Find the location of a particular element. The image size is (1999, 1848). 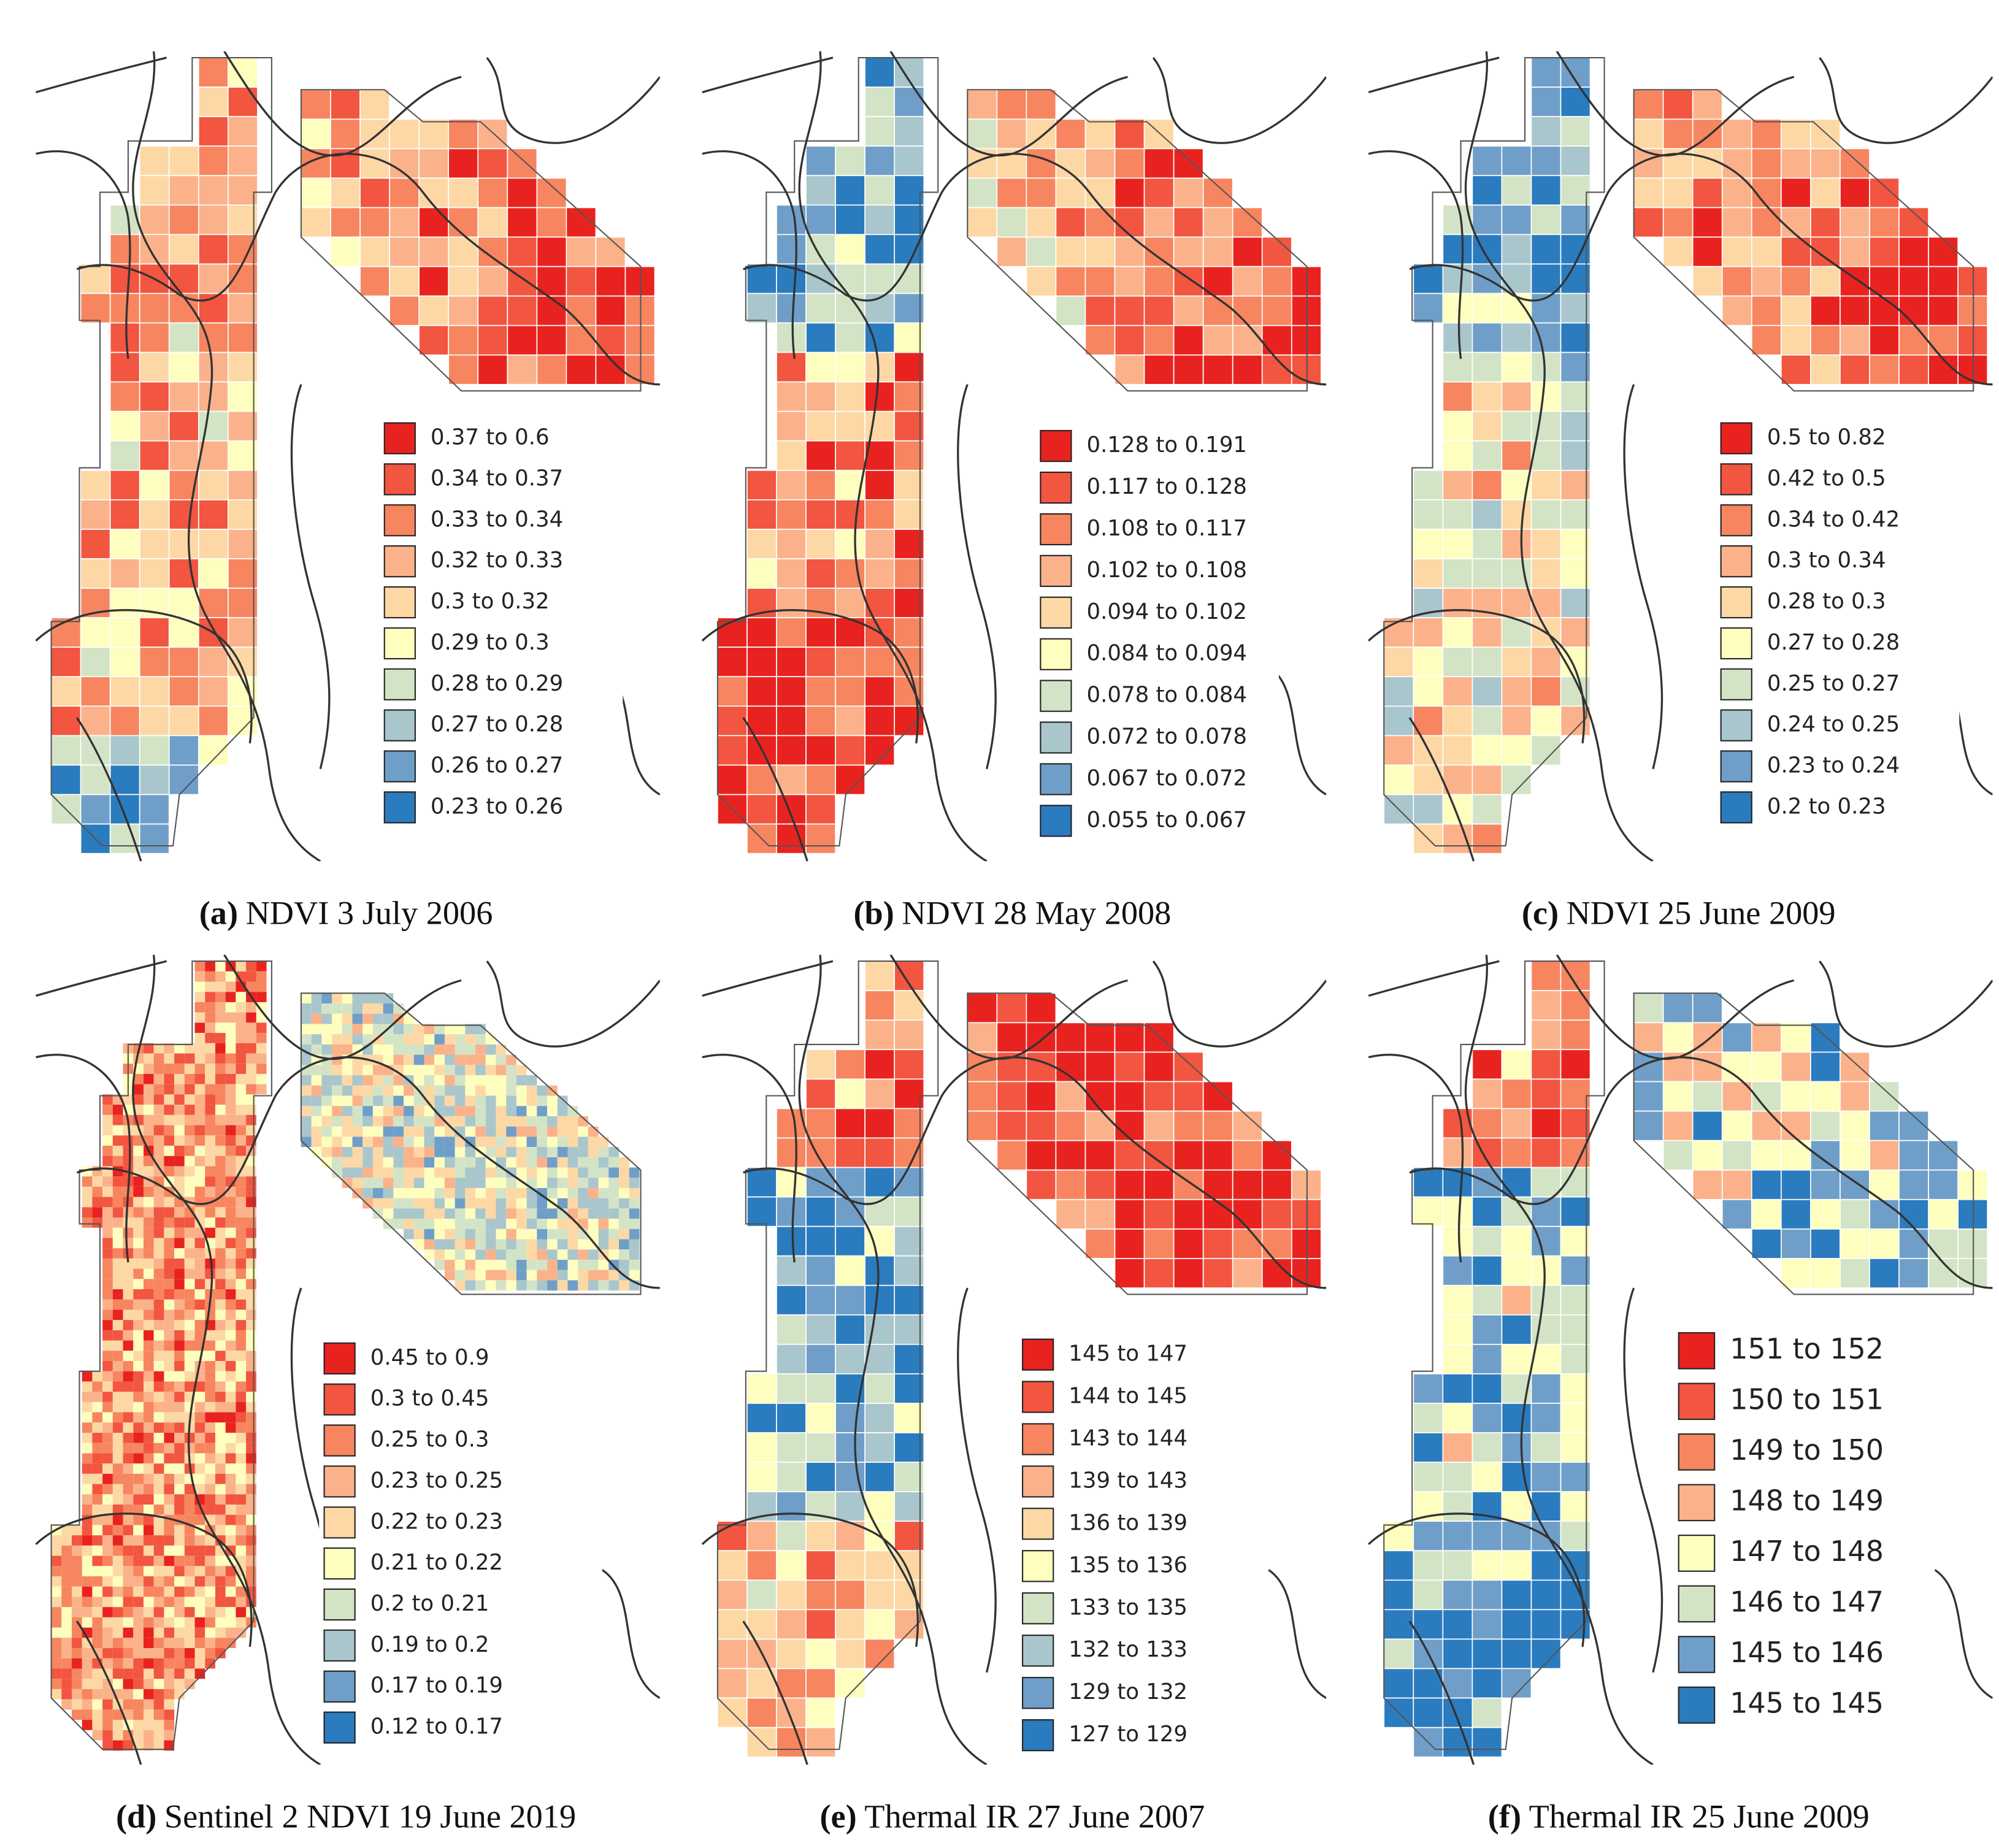

caption: (f) Thermal IR 25 June 2009 is located at coordinates (1679, 1816).